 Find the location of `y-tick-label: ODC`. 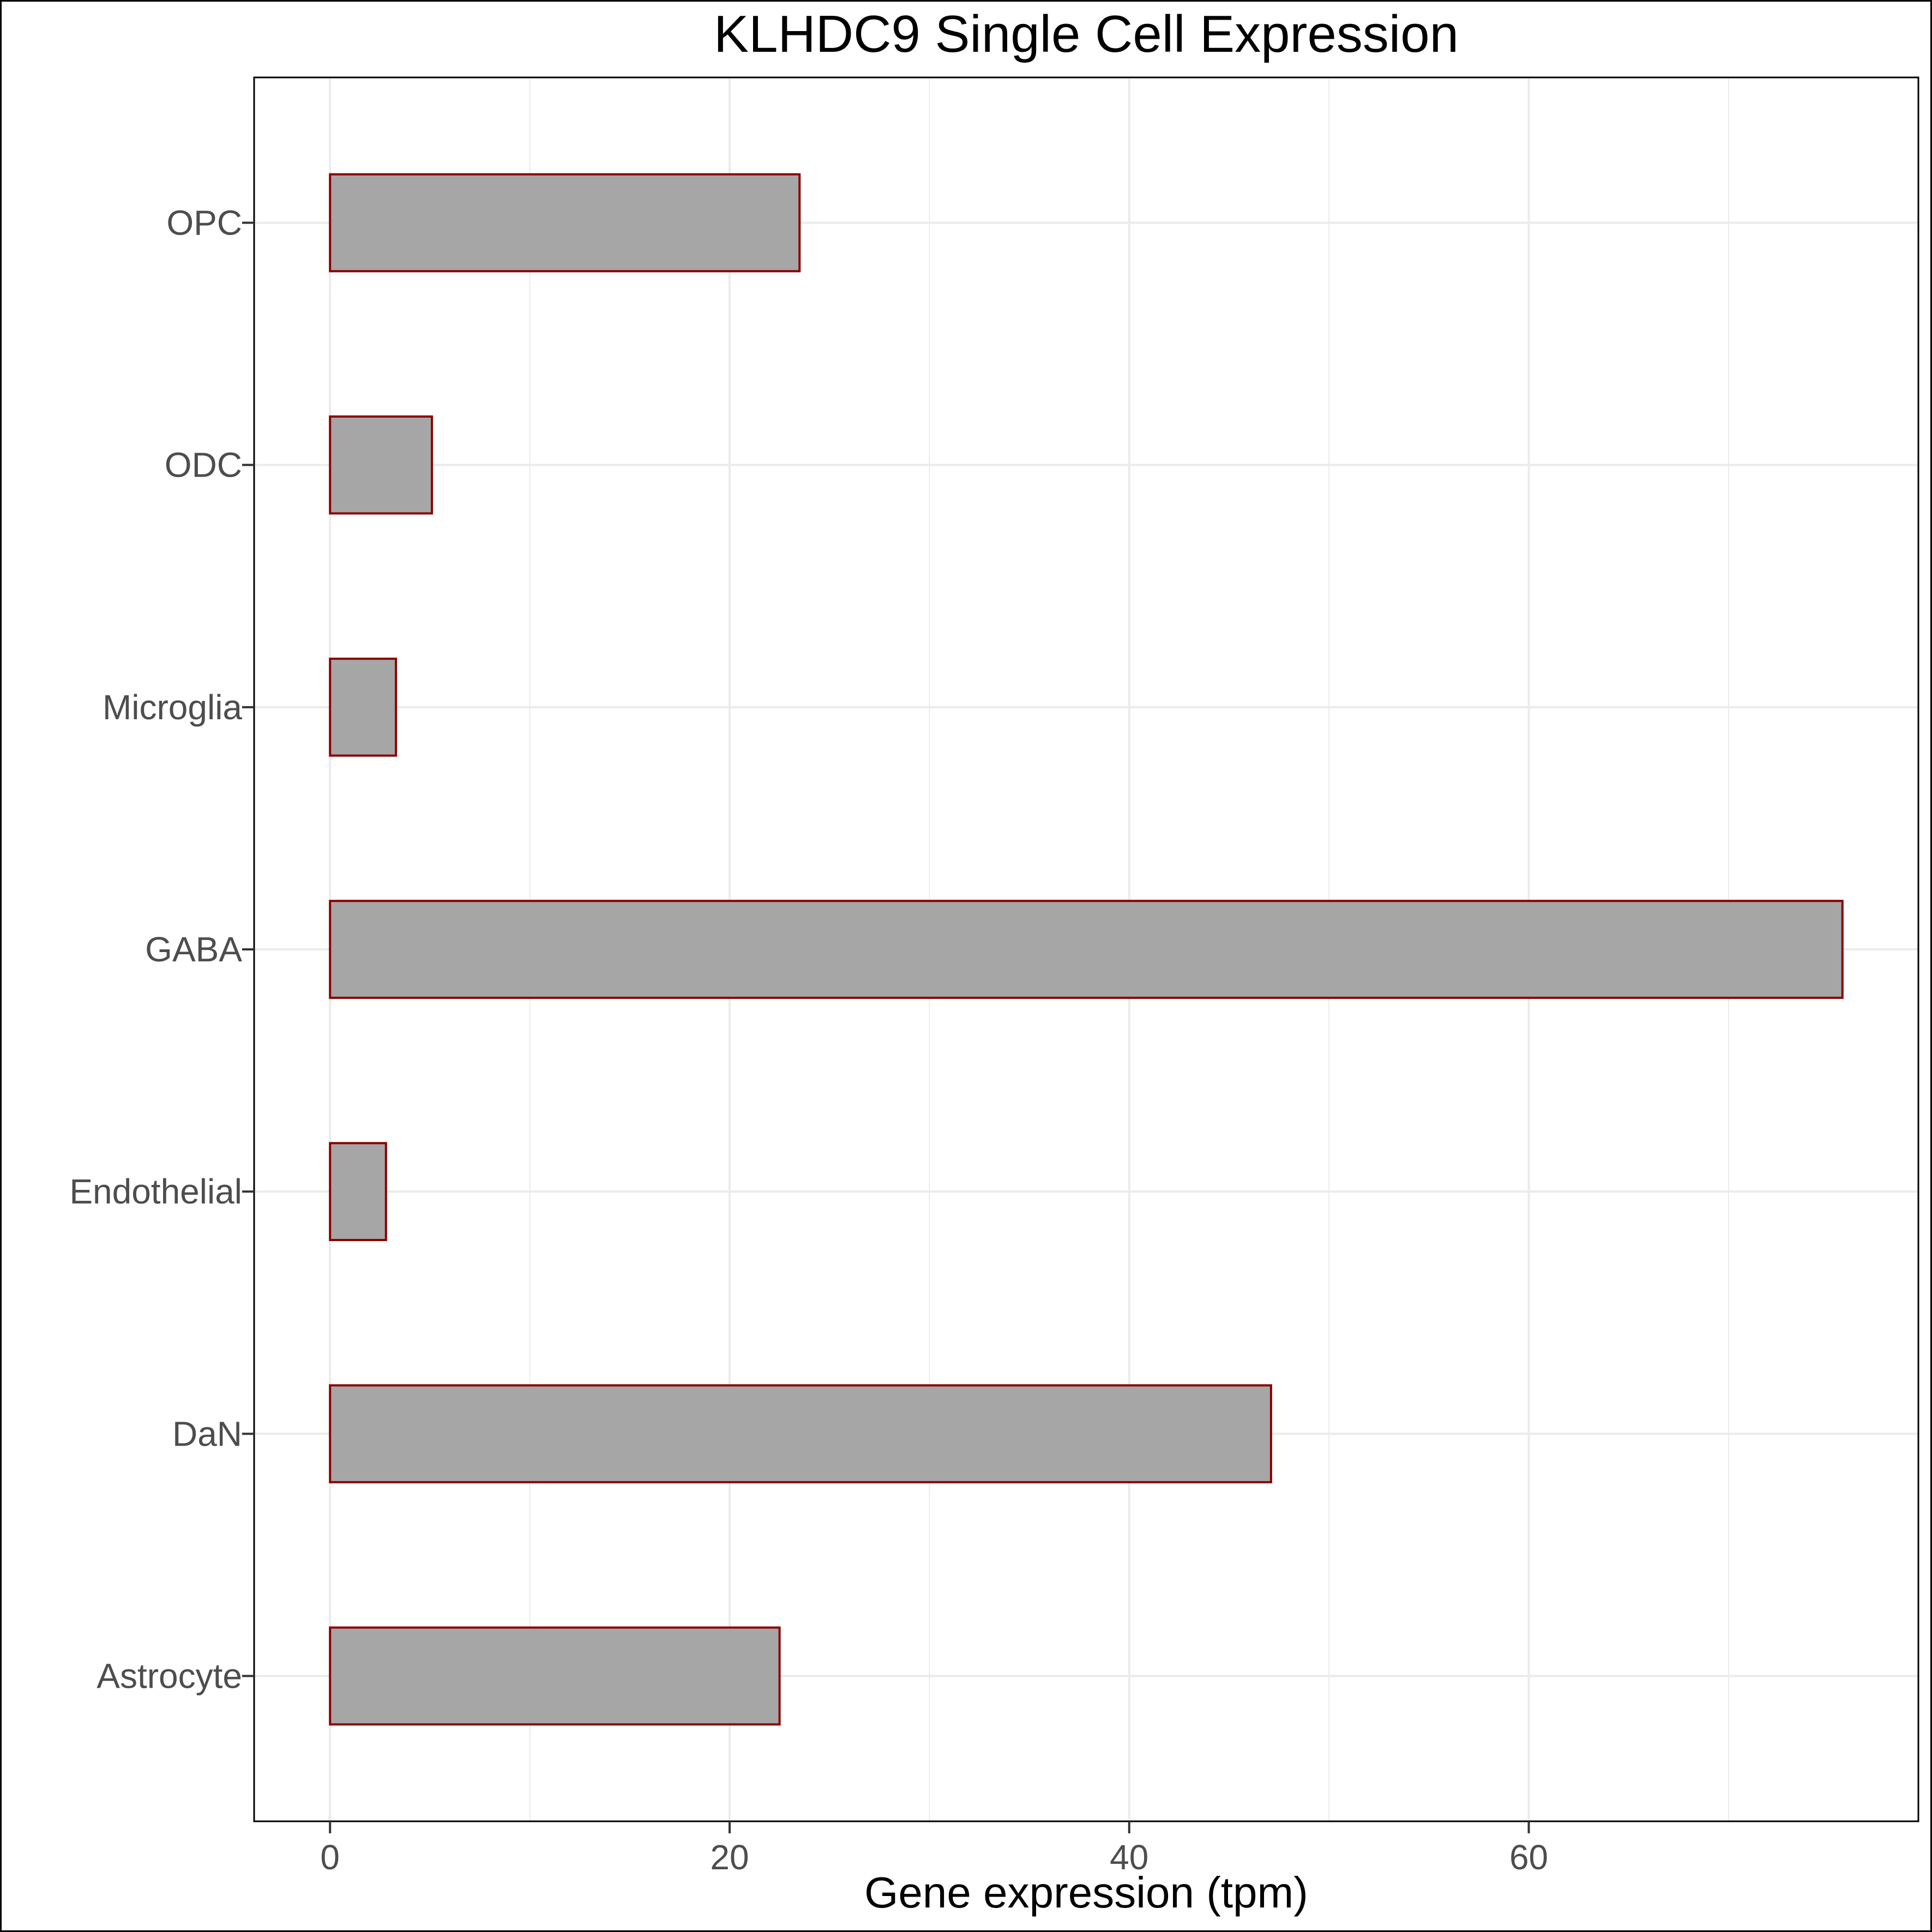

y-tick-label: ODC is located at coordinates (203, 465).